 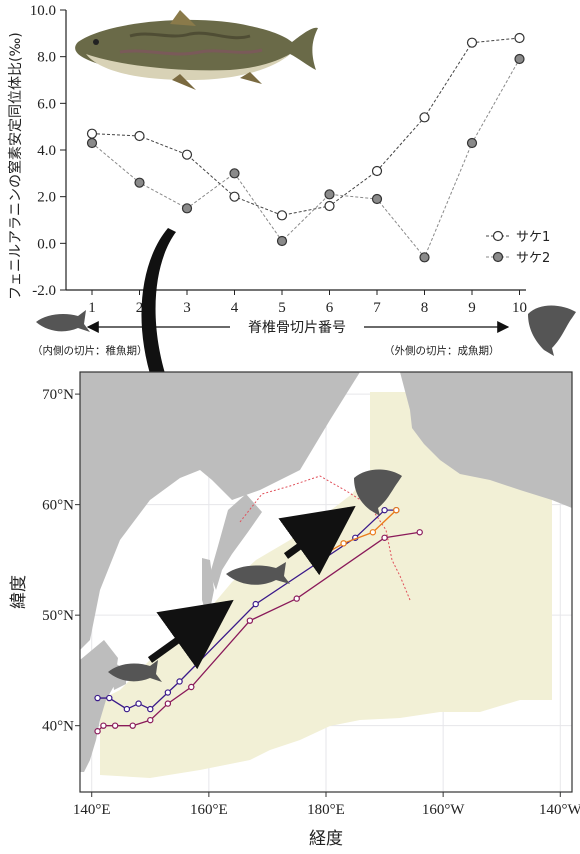 What do you see at coordinates (297, 328) in the screenshot?
I see `x-axis-label: 脊椎骨切片番号` at bounding box center [297, 328].